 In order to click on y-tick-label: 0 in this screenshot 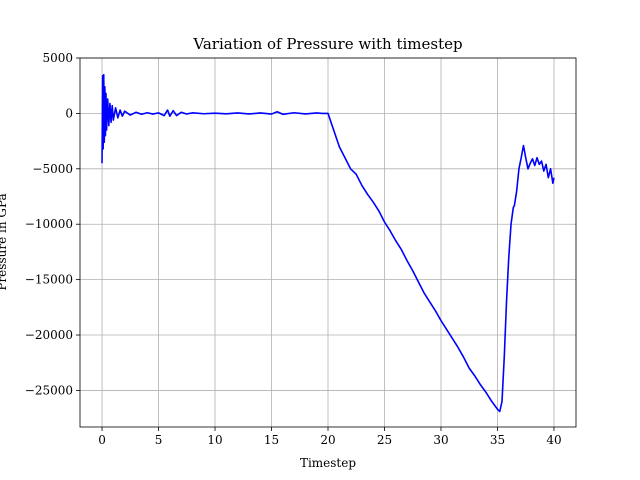, I will do `click(69, 113)`.